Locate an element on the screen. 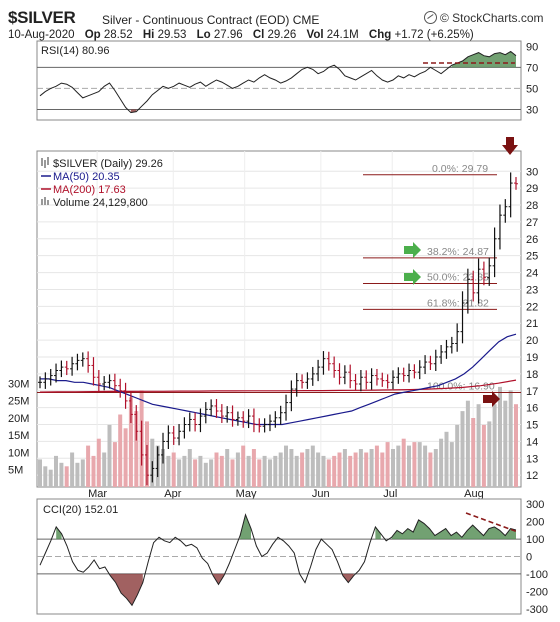 The image size is (560, 622). volume-tick-label: 30M is located at coordinates (18, 384).